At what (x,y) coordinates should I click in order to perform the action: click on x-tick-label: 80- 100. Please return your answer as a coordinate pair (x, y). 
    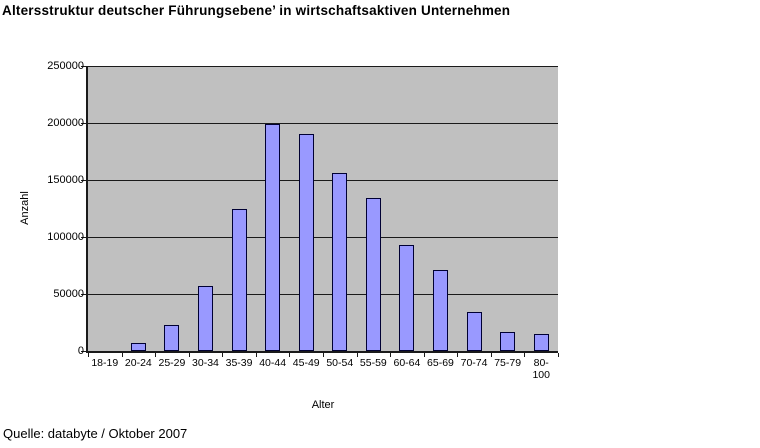
    Looking at the image, I should click on (541, 369).